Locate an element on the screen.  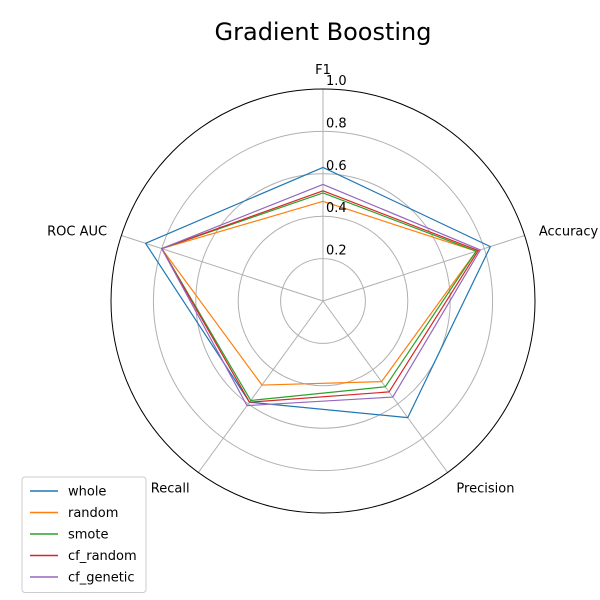
legend-entry: random is located at coordinates (93, 513).